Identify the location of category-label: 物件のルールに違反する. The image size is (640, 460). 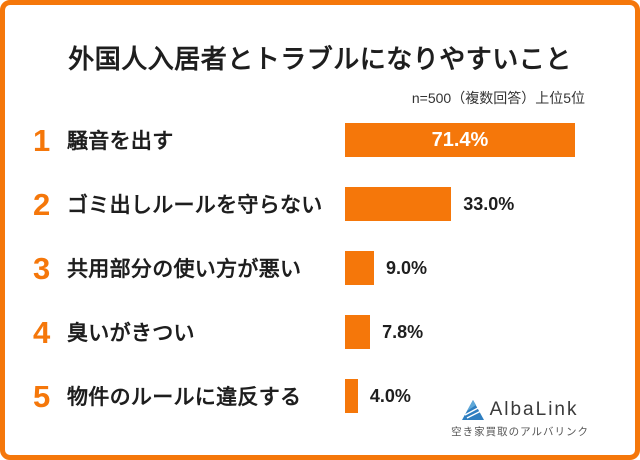
(184, 397).